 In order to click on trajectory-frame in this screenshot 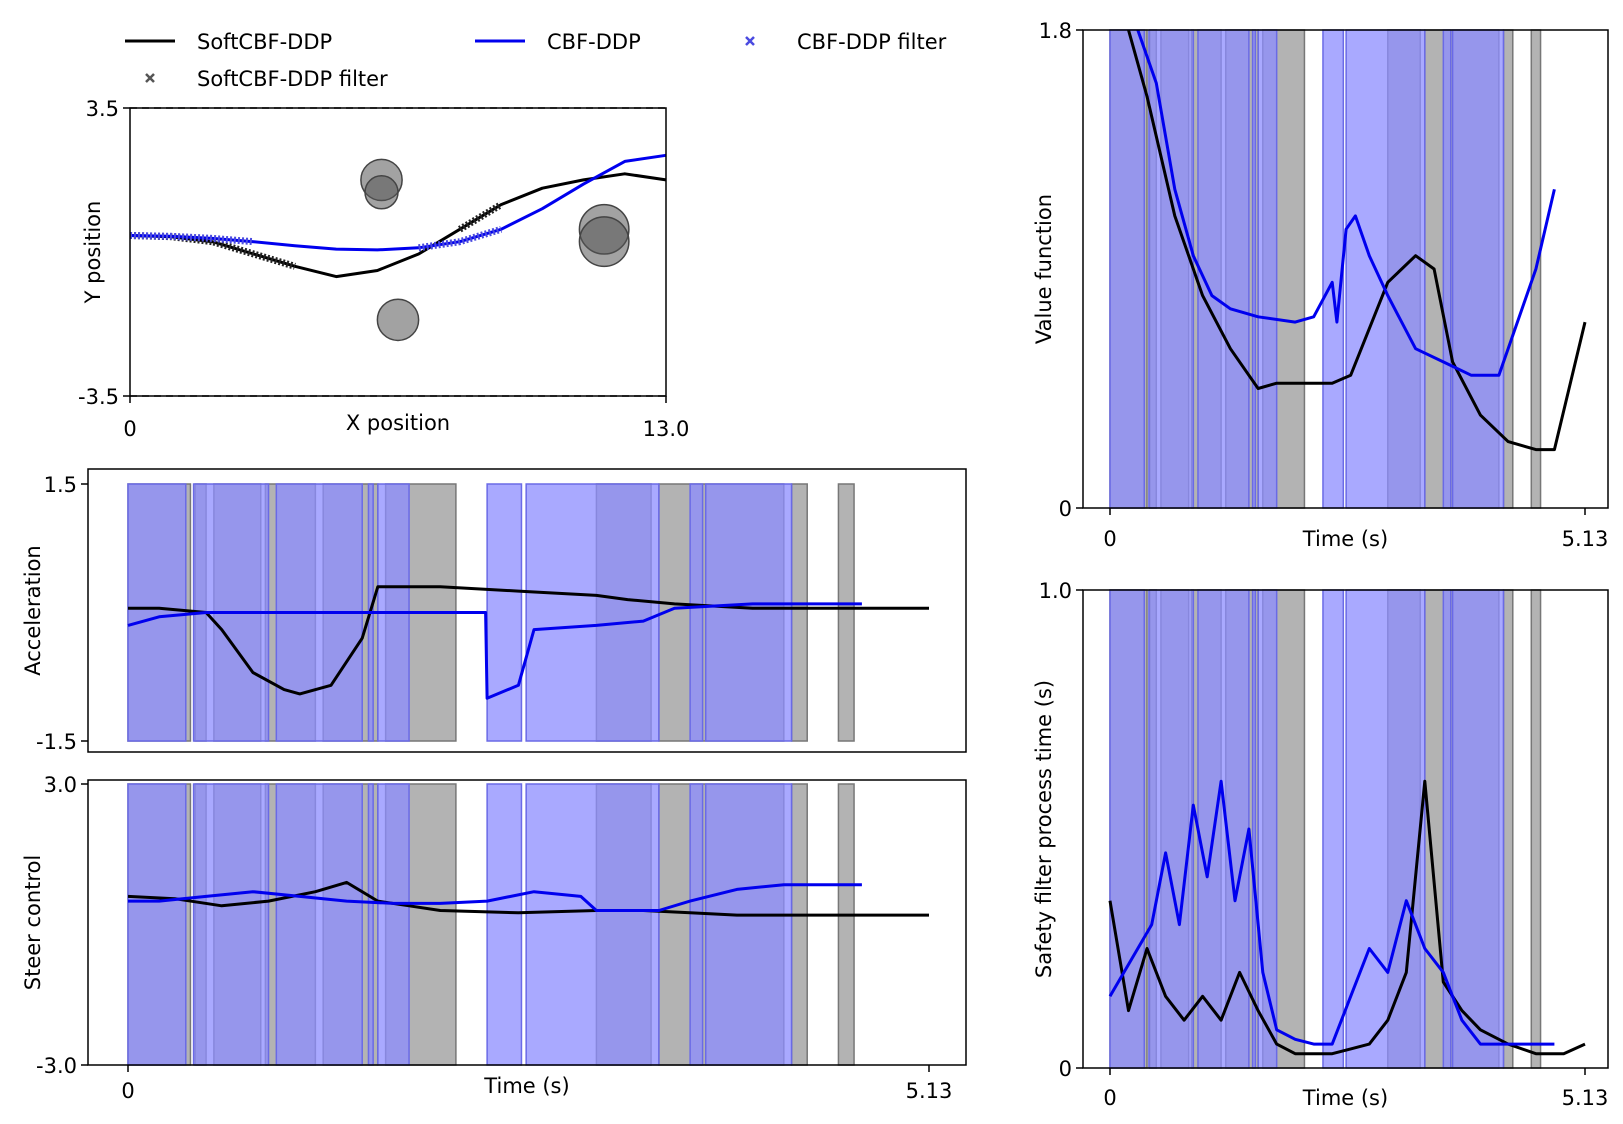, I will do `click(398, 252)`.